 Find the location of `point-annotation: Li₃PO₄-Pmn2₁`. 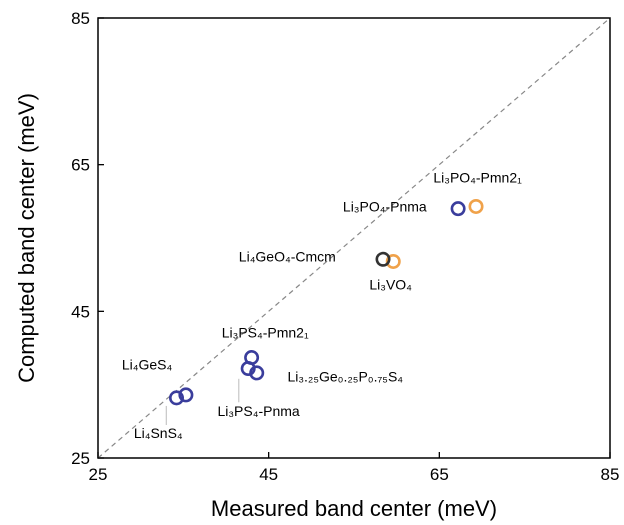

point-annotation: Li₃PO₄-Pmn2₁ is located at coordinates (477, 177).